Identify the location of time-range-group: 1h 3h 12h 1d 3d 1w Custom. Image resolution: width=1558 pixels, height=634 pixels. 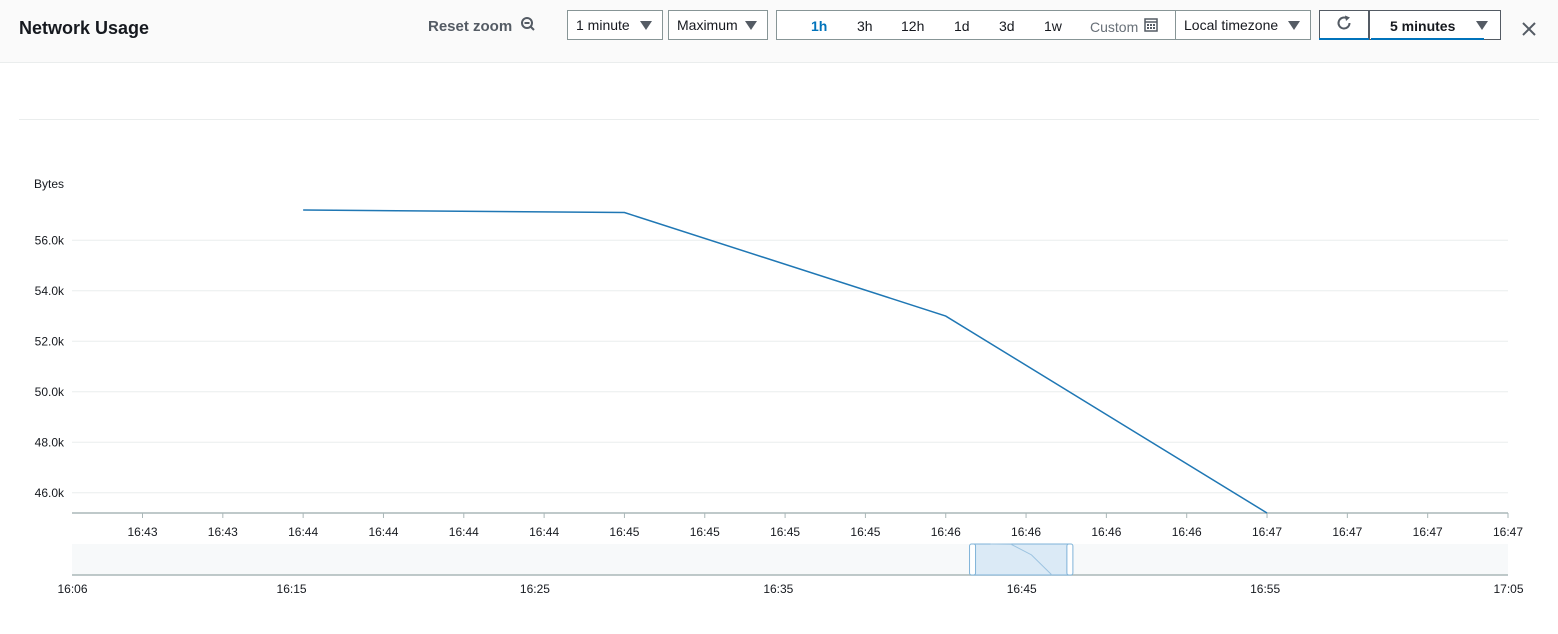
(976, 25).